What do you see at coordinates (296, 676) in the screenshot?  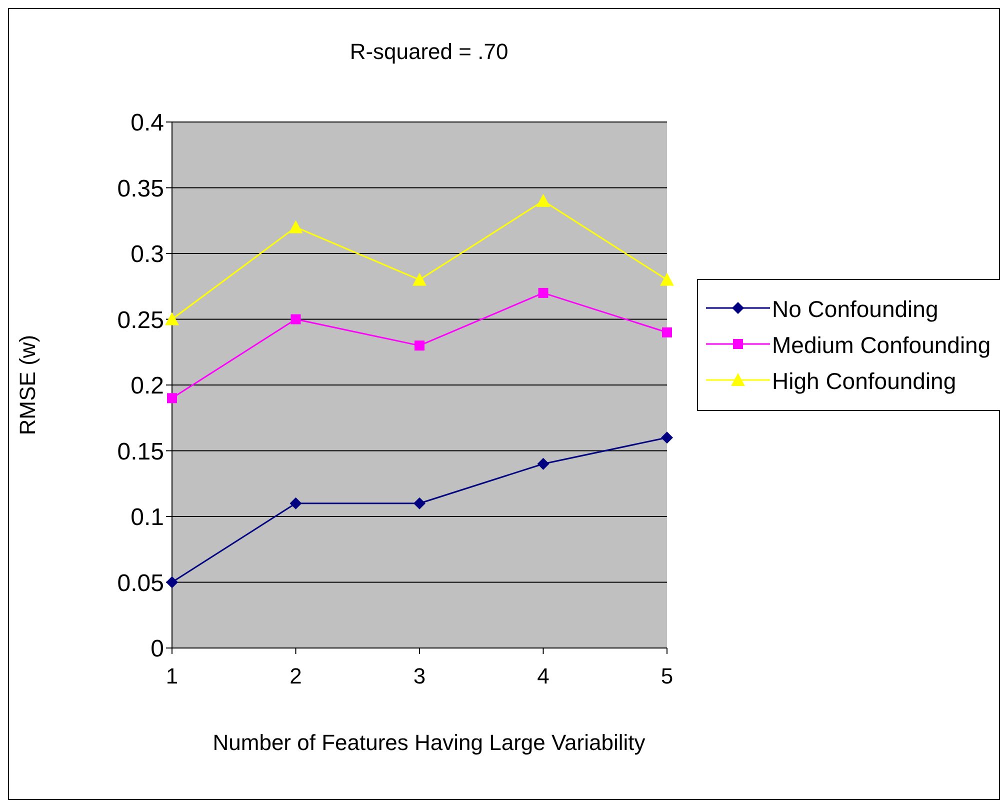 I see `x-tick-label: 2` at bounding box center [296, 676].